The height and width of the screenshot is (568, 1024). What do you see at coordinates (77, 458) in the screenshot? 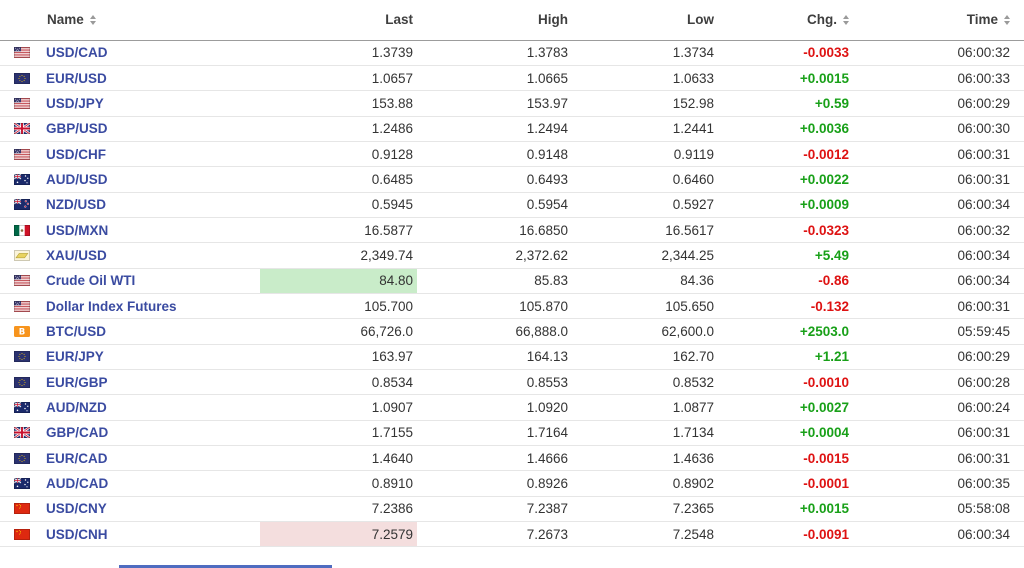
I see `pair-link: EUR/CAD` at bounding box center [77, 458].